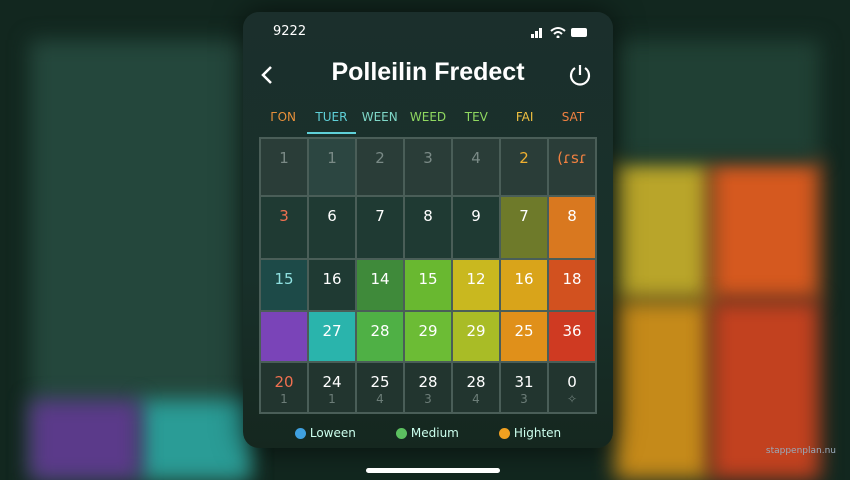 This screenshot has width=850, height=480. I want to click on day-cell, so click(284, 336).